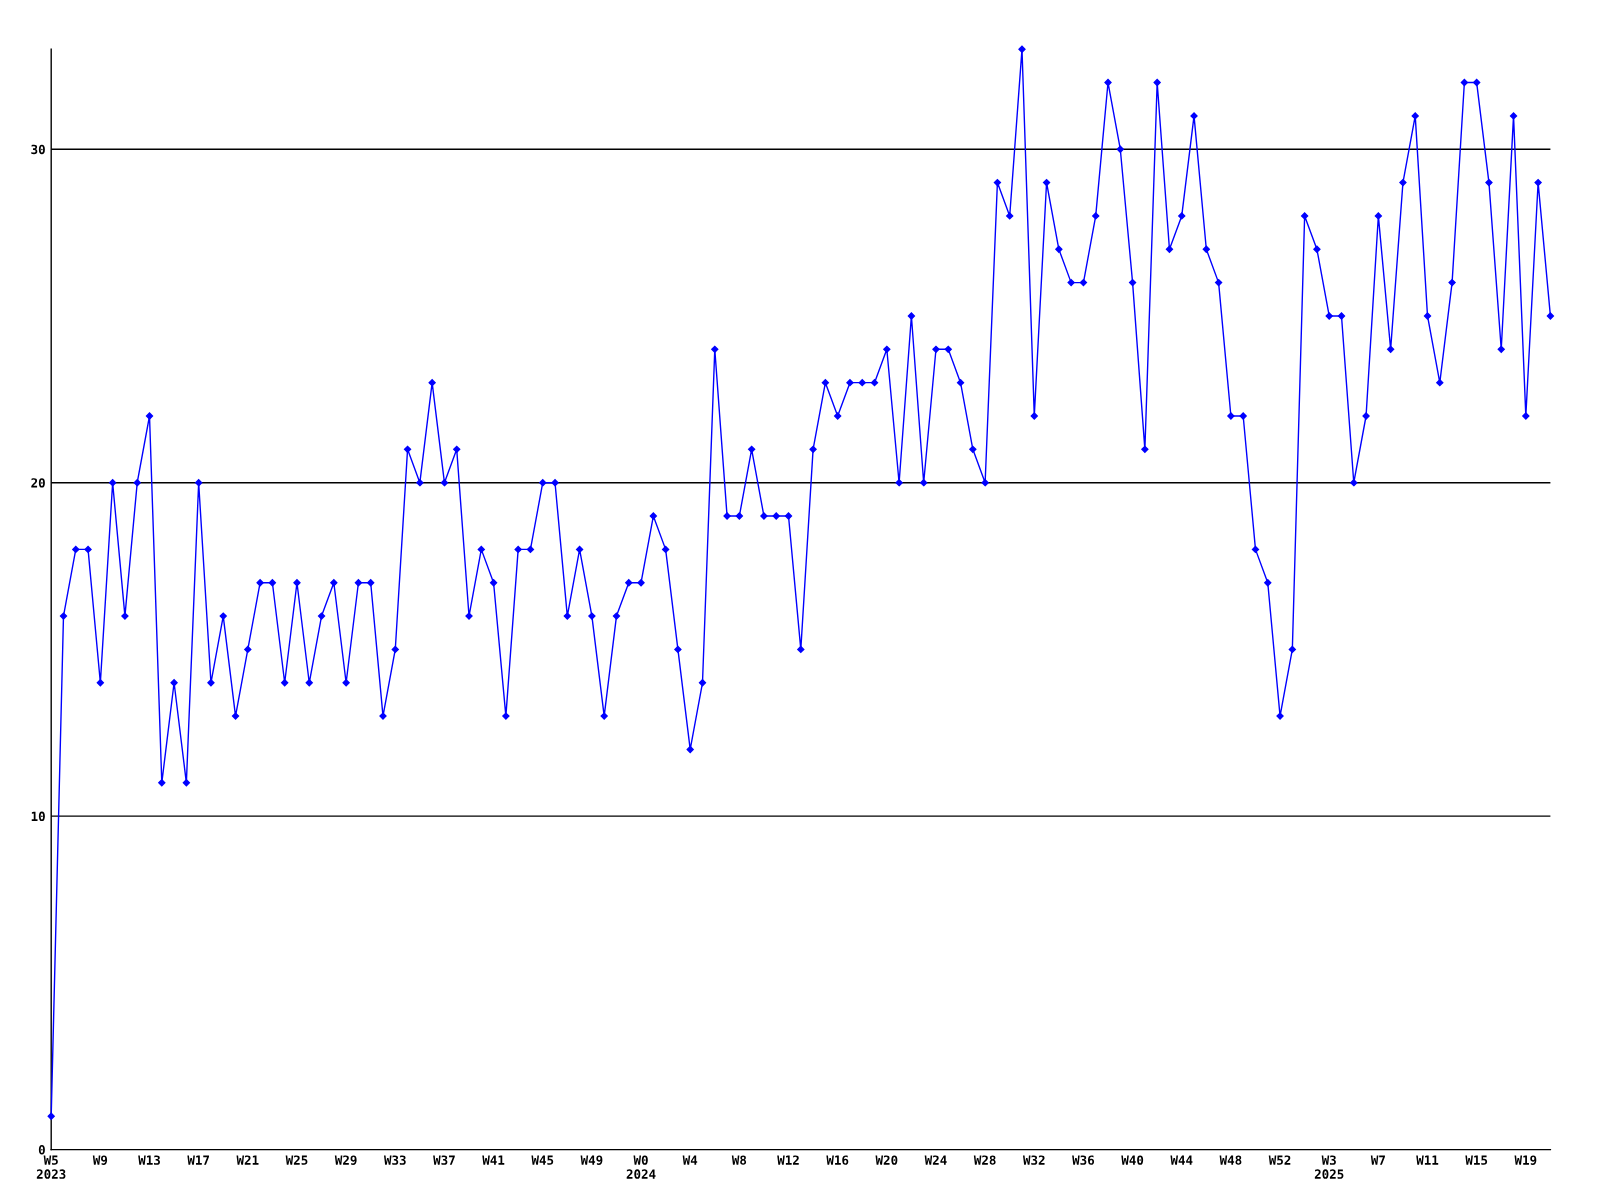 The image size is (1600, 1200). I want to click on x-tick-label: W11, so click(1427, 1160).